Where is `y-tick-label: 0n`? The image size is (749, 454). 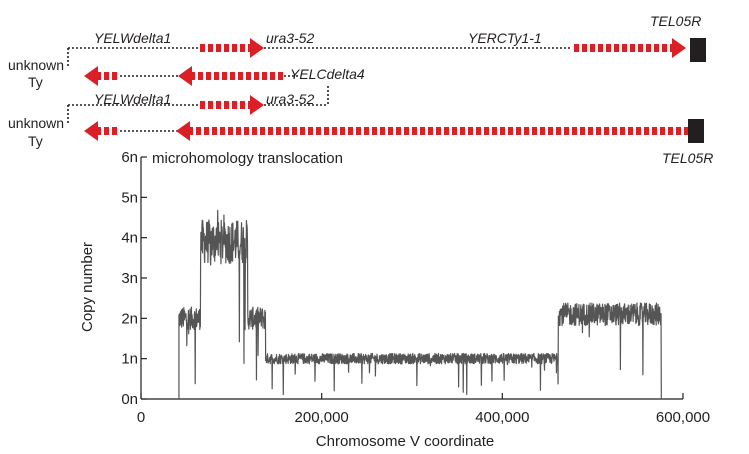
y-tick-label: 0n is located at coordinates (129, 399).